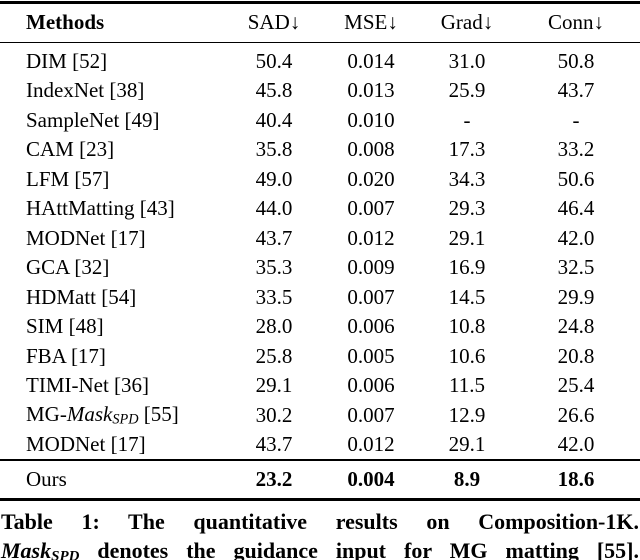 The width and height of the screenshot is (640, 560). I want to click on method-cell: IndexNet [38], so click(114, 90).